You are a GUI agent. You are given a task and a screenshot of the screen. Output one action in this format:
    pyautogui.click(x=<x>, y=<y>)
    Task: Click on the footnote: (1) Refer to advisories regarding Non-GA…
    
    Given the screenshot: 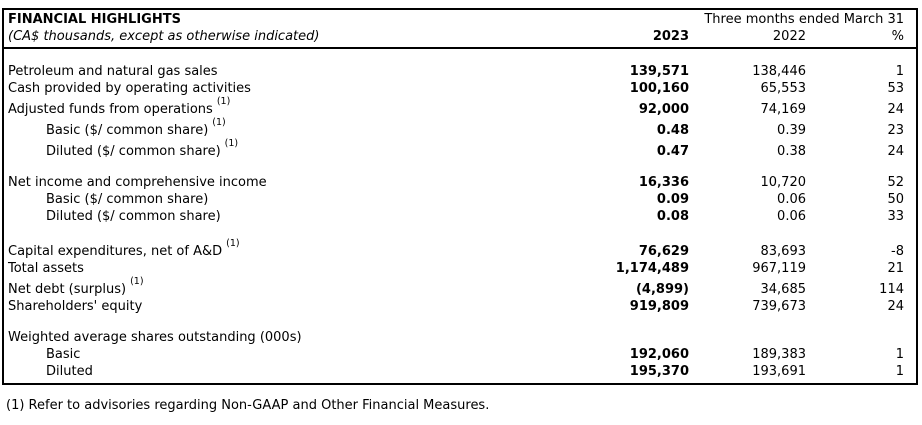 What is the action you would take?
    pyautogui.click(x=248, y=405)
    